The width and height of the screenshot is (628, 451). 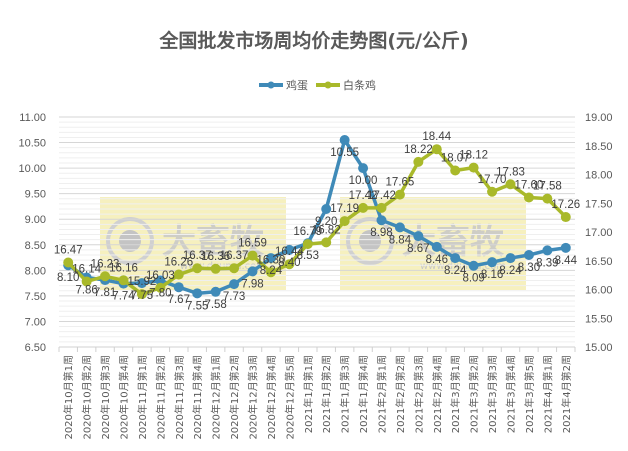 I want to click on data-label: 8.98, so click(x=381, y=233).